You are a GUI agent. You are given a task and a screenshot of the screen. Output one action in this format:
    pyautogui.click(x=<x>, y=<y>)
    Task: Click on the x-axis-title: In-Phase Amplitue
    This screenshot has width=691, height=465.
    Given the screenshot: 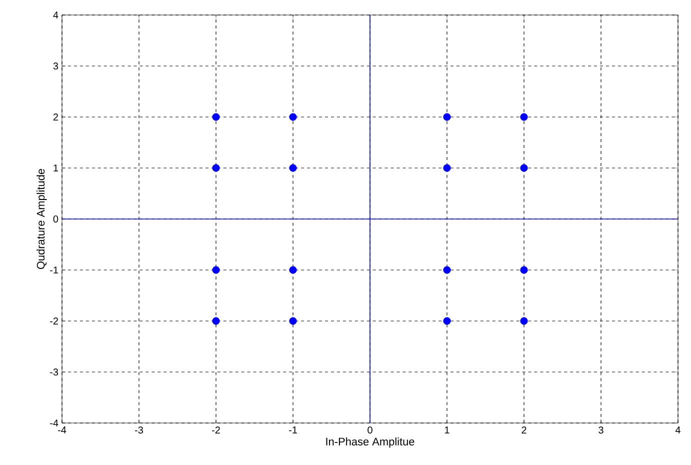 What is the action you would take?
    pyautogui.click(x=370, y=442)
    